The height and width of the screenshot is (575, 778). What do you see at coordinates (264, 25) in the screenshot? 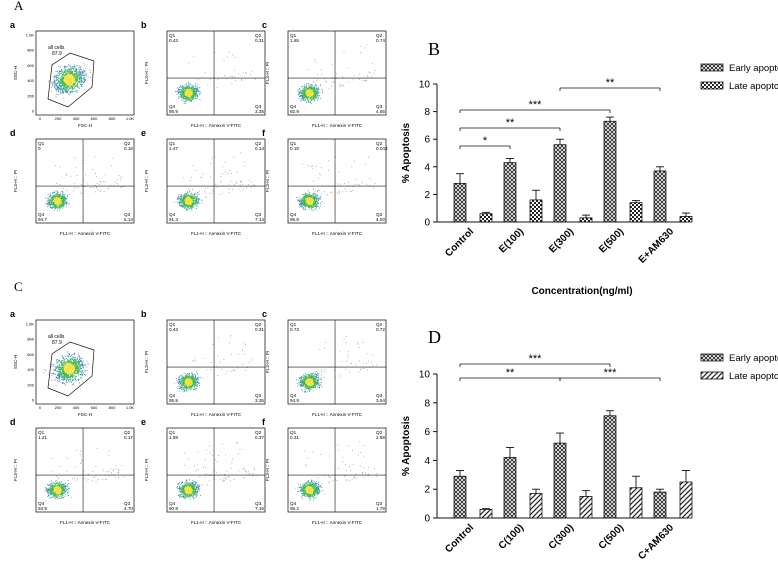
I see `panel-letter: c` at bounding box center [264, 25].